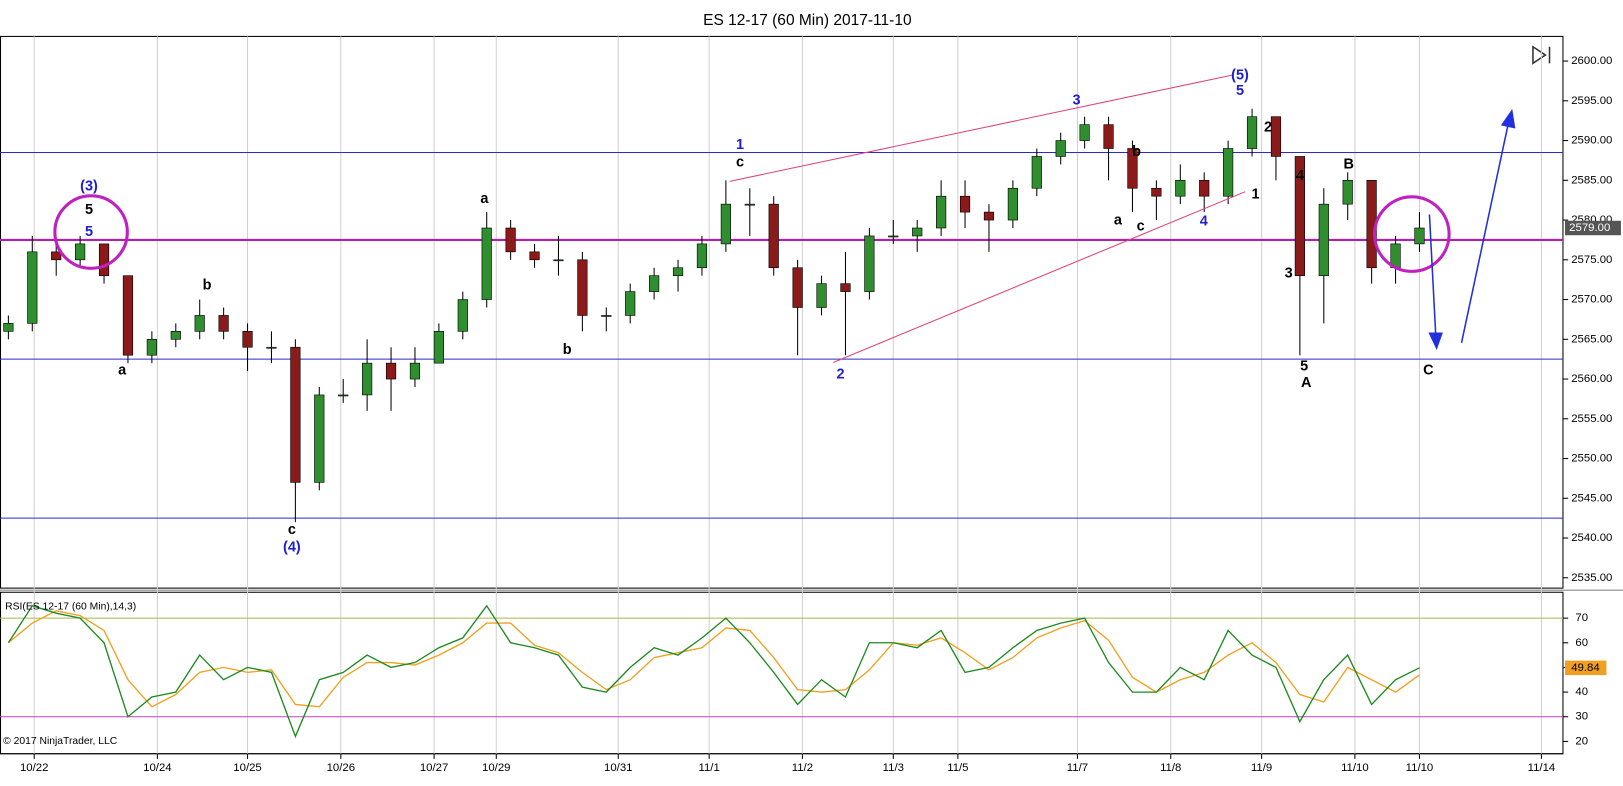 This screenshot has height=786, width=1623. I want to click on wave-label: (4), so click(292, 548).